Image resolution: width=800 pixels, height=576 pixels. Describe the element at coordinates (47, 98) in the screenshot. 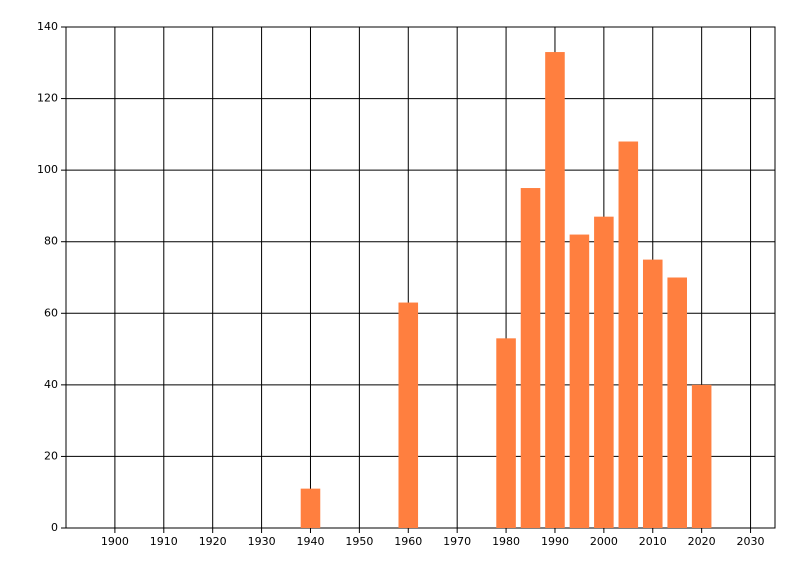

I see `y-tick-label: 120` at that location.